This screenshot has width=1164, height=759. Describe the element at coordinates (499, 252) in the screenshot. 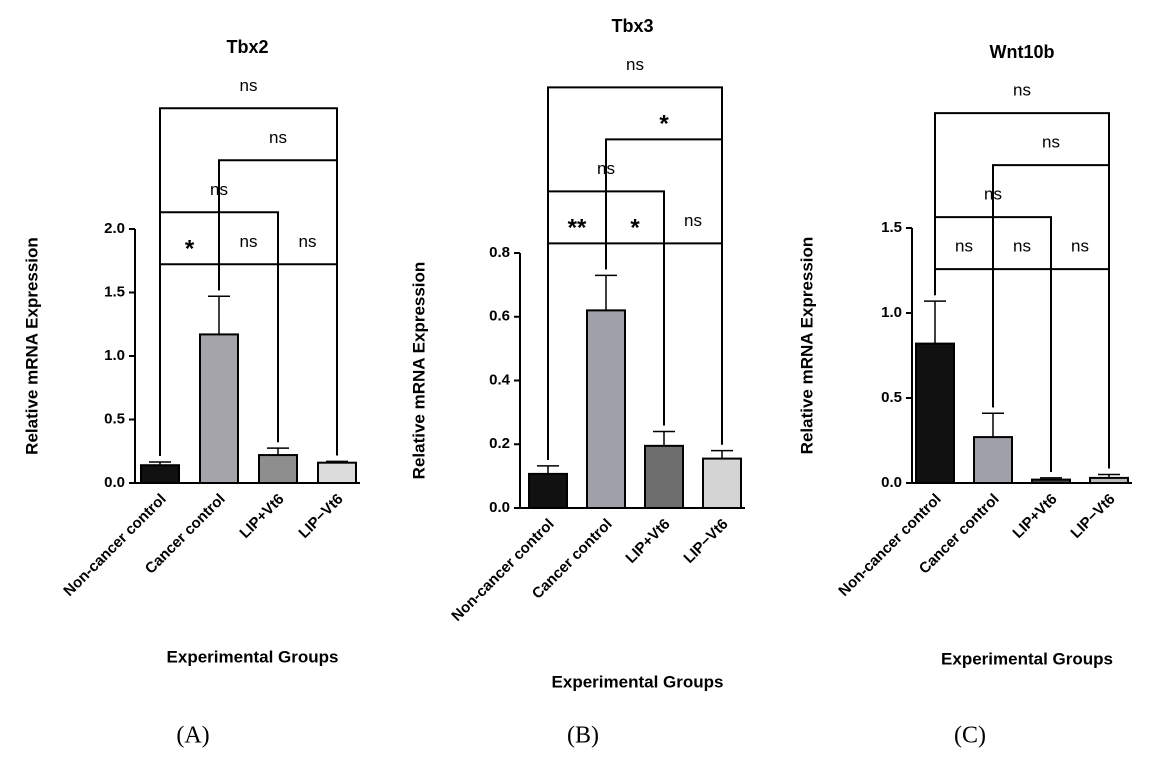

I see `y-tick-label: 0.8` at that location.